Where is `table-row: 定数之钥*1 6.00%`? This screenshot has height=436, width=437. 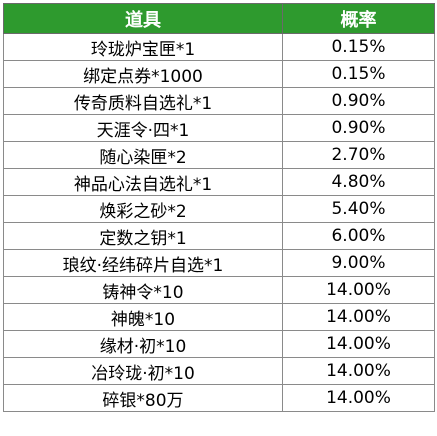 table-row: 定数之钥*1 6.00% is located at coordinates (219, 236).